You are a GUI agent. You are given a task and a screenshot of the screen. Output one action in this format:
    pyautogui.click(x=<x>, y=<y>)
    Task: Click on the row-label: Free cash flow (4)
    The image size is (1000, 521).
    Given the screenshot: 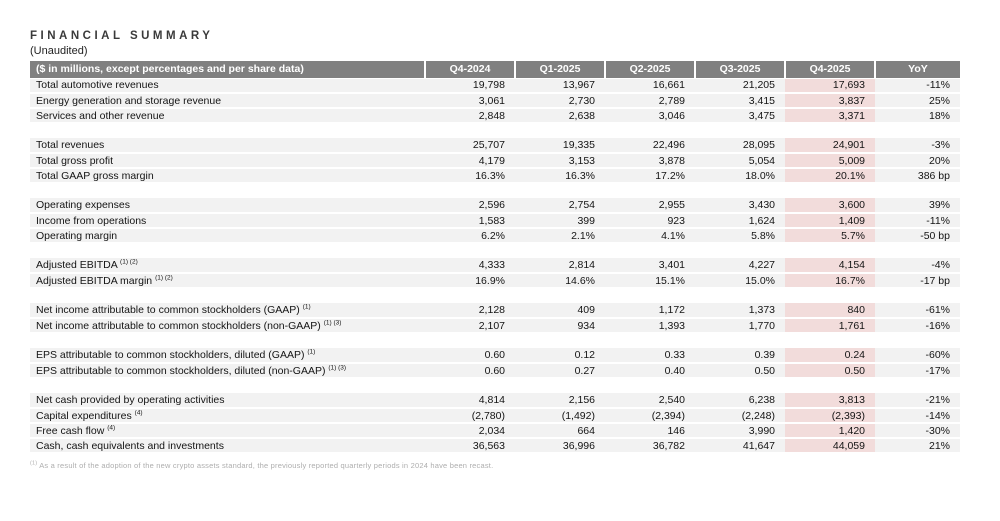 What is the action you would take?
    pyautogui.click(x=227, y=431)
    